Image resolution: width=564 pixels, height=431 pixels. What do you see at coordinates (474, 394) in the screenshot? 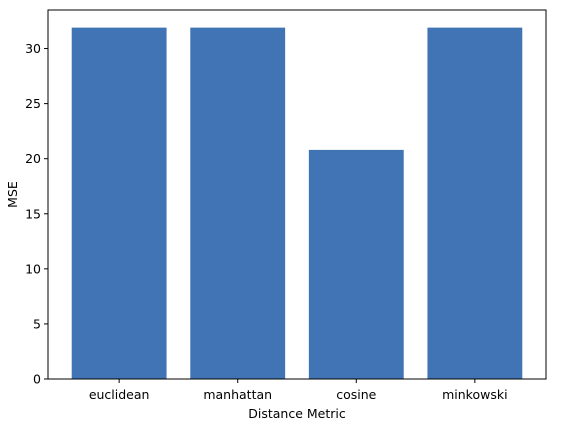
I see `x-tick-label: minkowski` at bounding box center [474, 394].